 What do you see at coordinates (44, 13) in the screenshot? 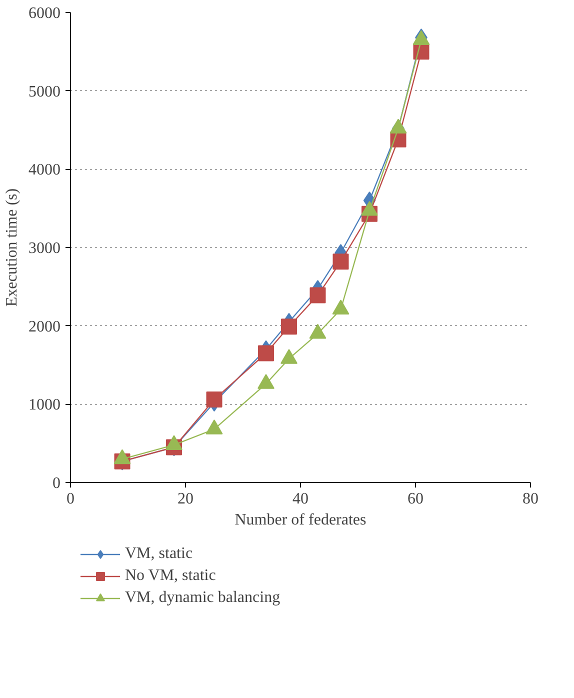
I see `y-tick-label: 6000` at bounding box center [44, 13].